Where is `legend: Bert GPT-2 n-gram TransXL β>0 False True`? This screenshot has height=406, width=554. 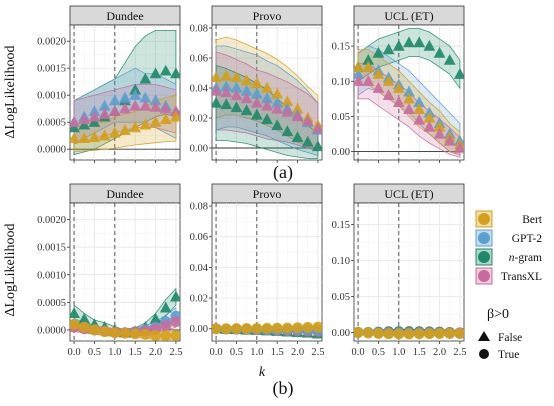 legend: Bert GPT-2 n-gram TransXL β>0 False True is located at coordinates (509, 285).